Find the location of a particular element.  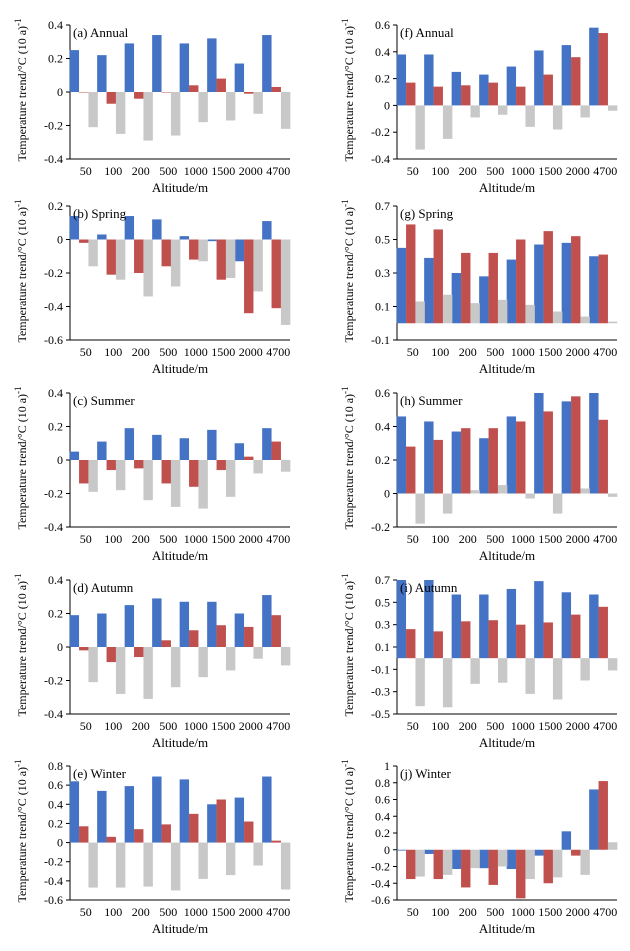

y-tick-label: -0.3 is located at coordinates (380, 692).